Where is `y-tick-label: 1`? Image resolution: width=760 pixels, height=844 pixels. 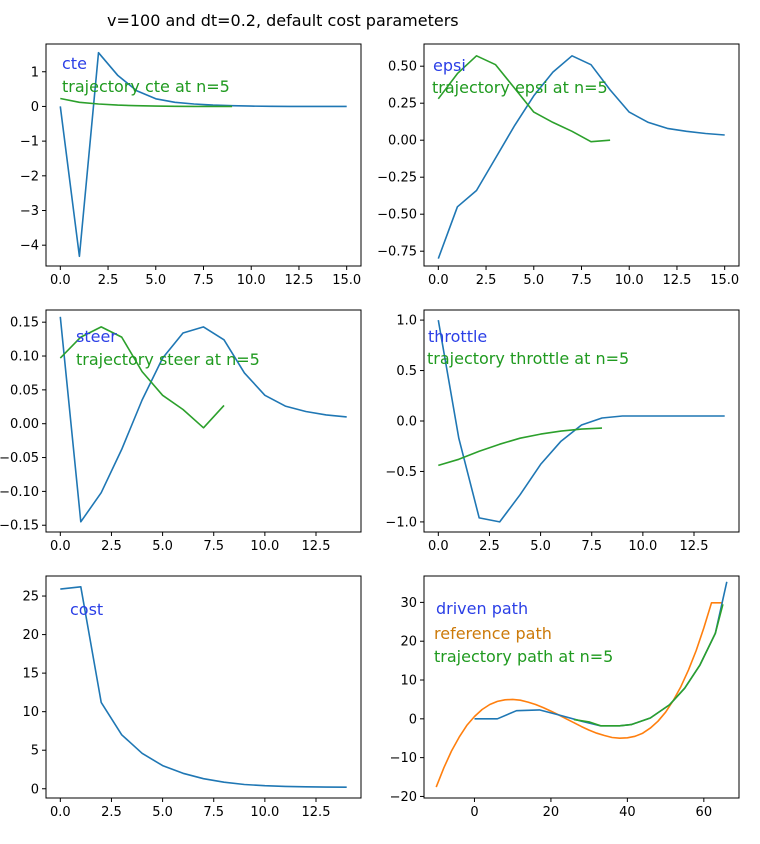 y-tick-label: 1 is located at coordinates (35, 72).